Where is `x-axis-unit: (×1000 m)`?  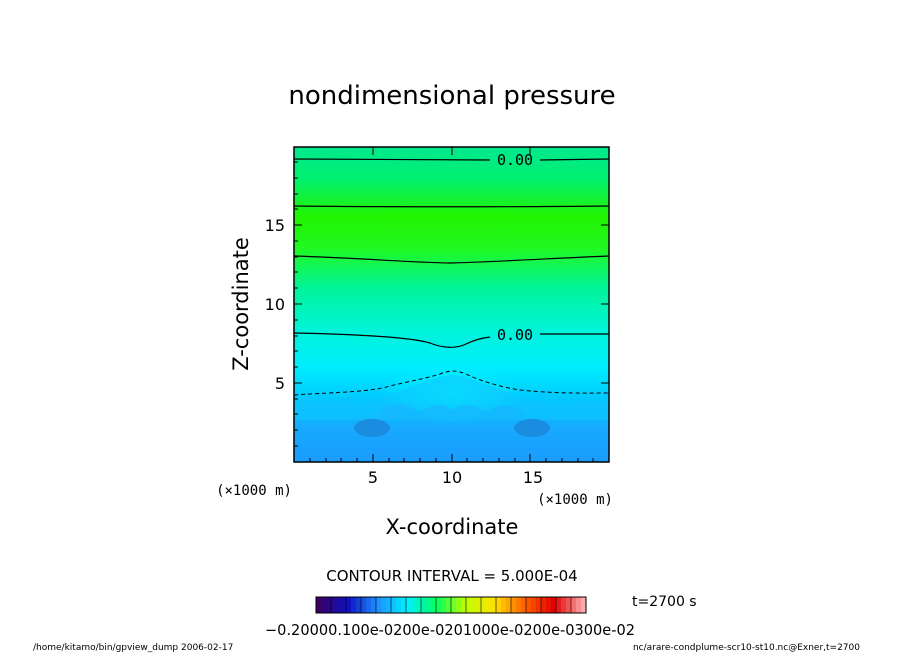
x-axis-unit: (×1000 m) is located at coordinates (575, 500).